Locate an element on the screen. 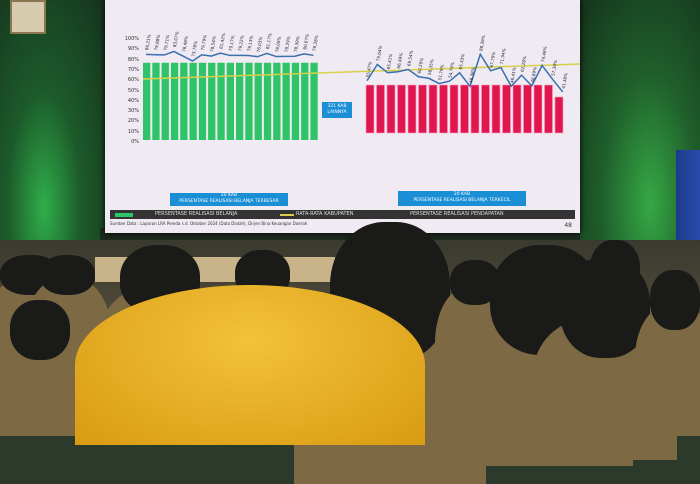 The height and width of the screenshot is (484, 700). right-tag-line2: PERSENTASE REALISASI BELANJA TERKECIL is located at coordinates (462, 200).